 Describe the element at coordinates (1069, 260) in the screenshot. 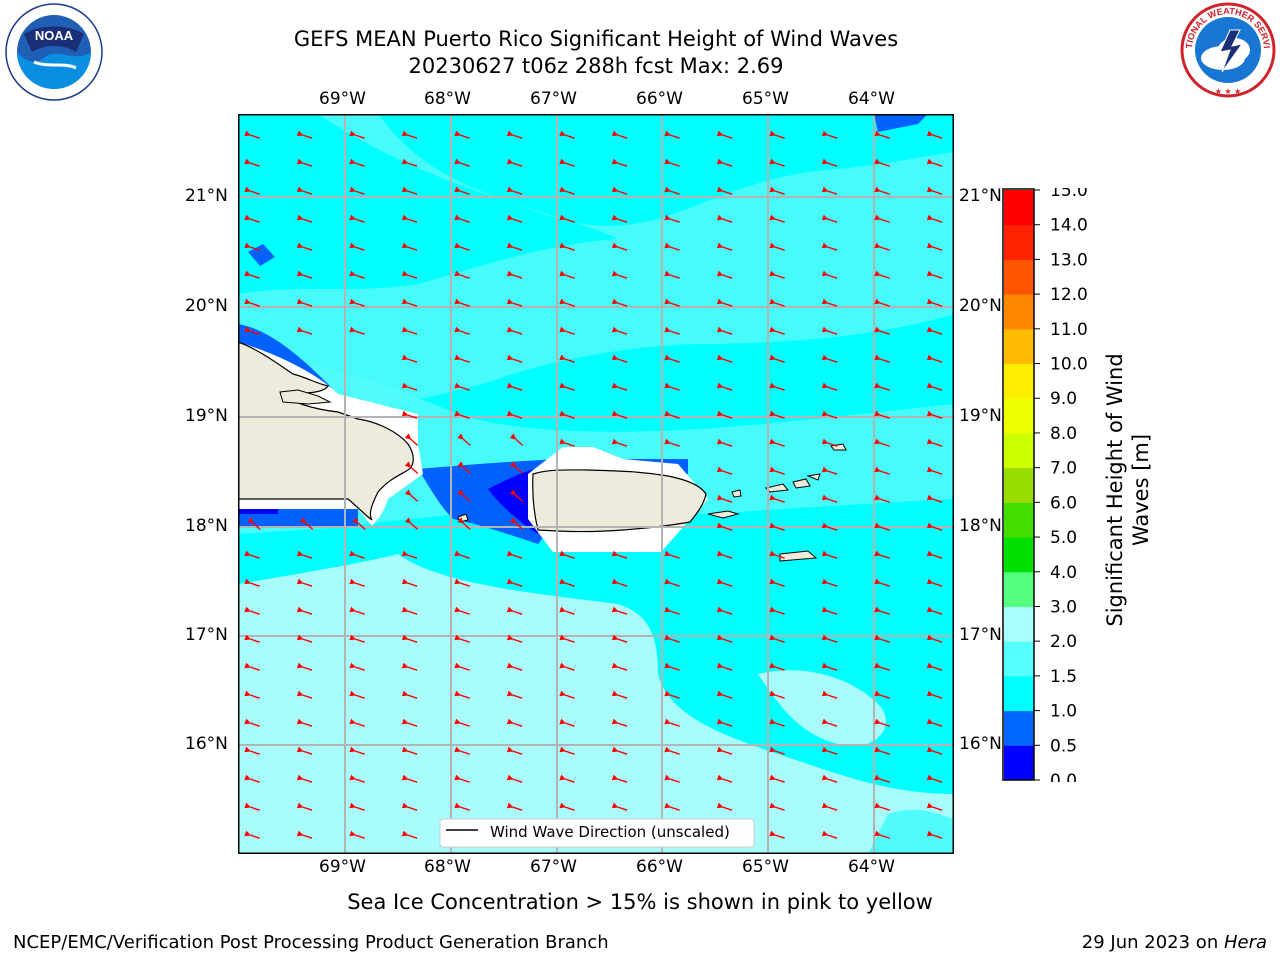

I see `colorbar-tick-label: 13.0` at that location.